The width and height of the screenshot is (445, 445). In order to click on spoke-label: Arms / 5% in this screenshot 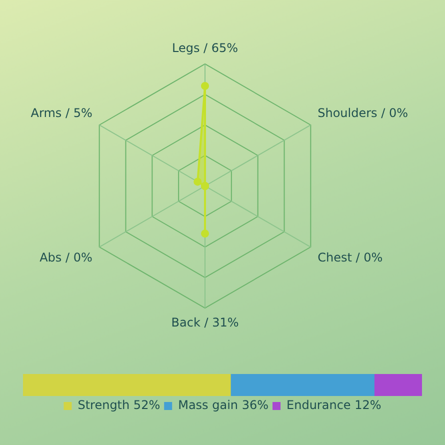, I will do `click(61, 113)`.